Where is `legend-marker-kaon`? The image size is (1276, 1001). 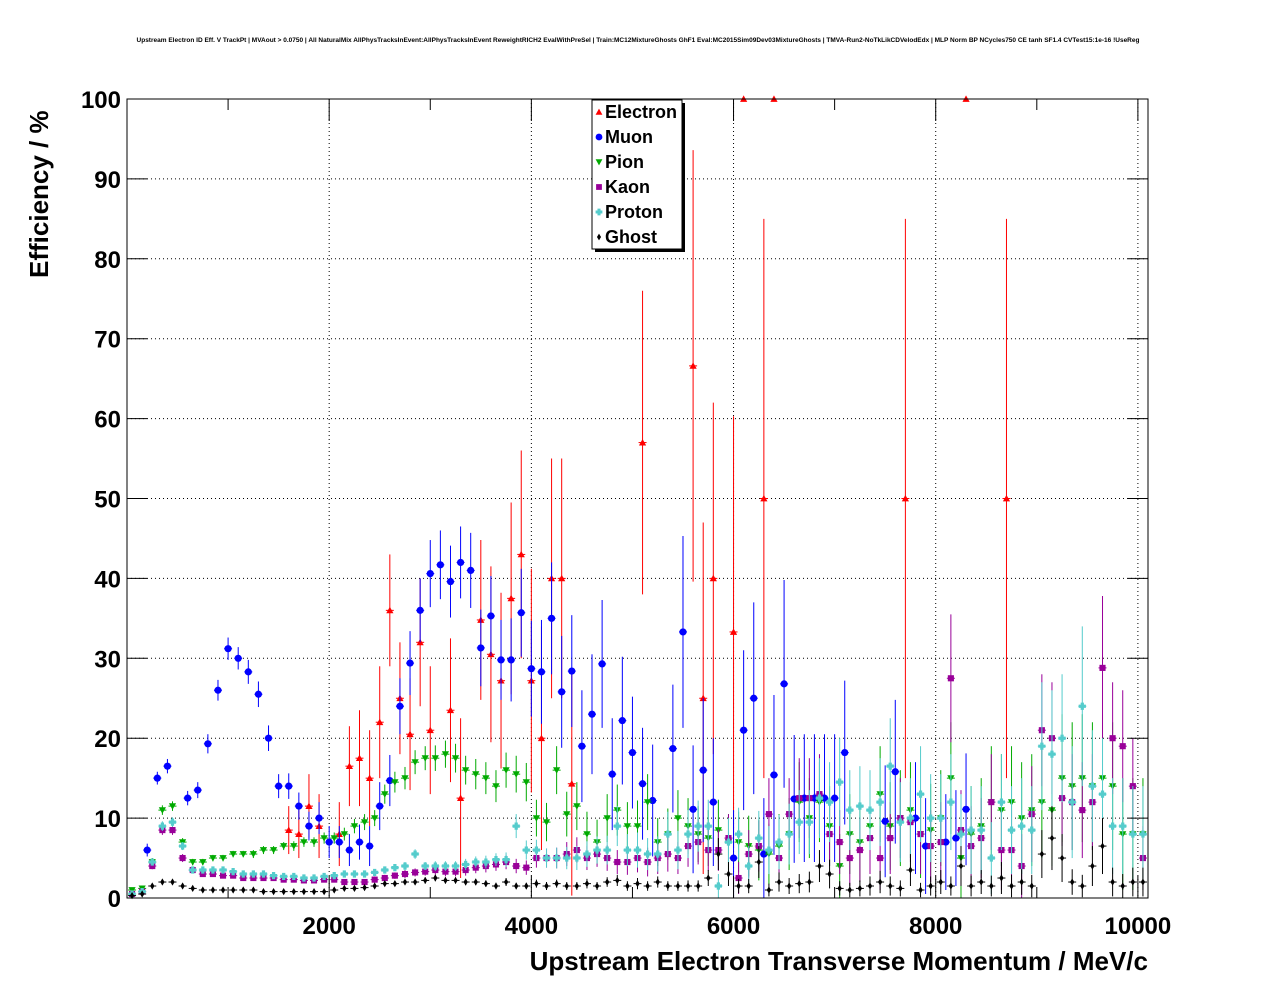 legend-marker-kaon is located at coordinates (599, 187).